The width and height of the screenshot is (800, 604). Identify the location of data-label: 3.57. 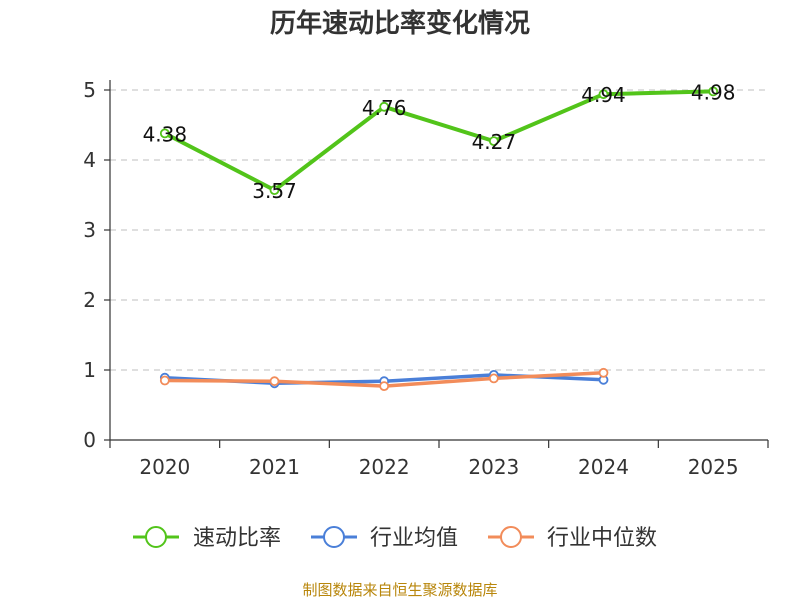
(274, 191).